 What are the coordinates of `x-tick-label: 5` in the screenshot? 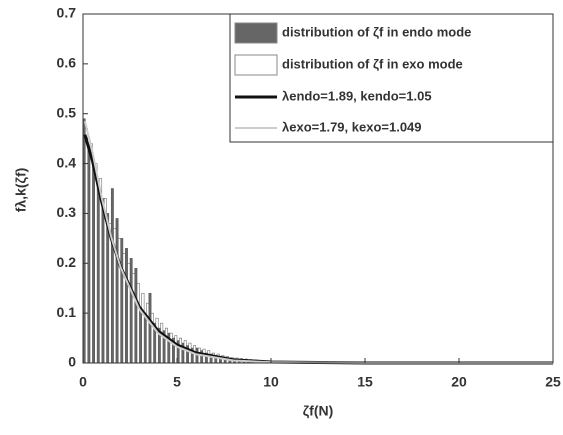 It's located at (177, 382).